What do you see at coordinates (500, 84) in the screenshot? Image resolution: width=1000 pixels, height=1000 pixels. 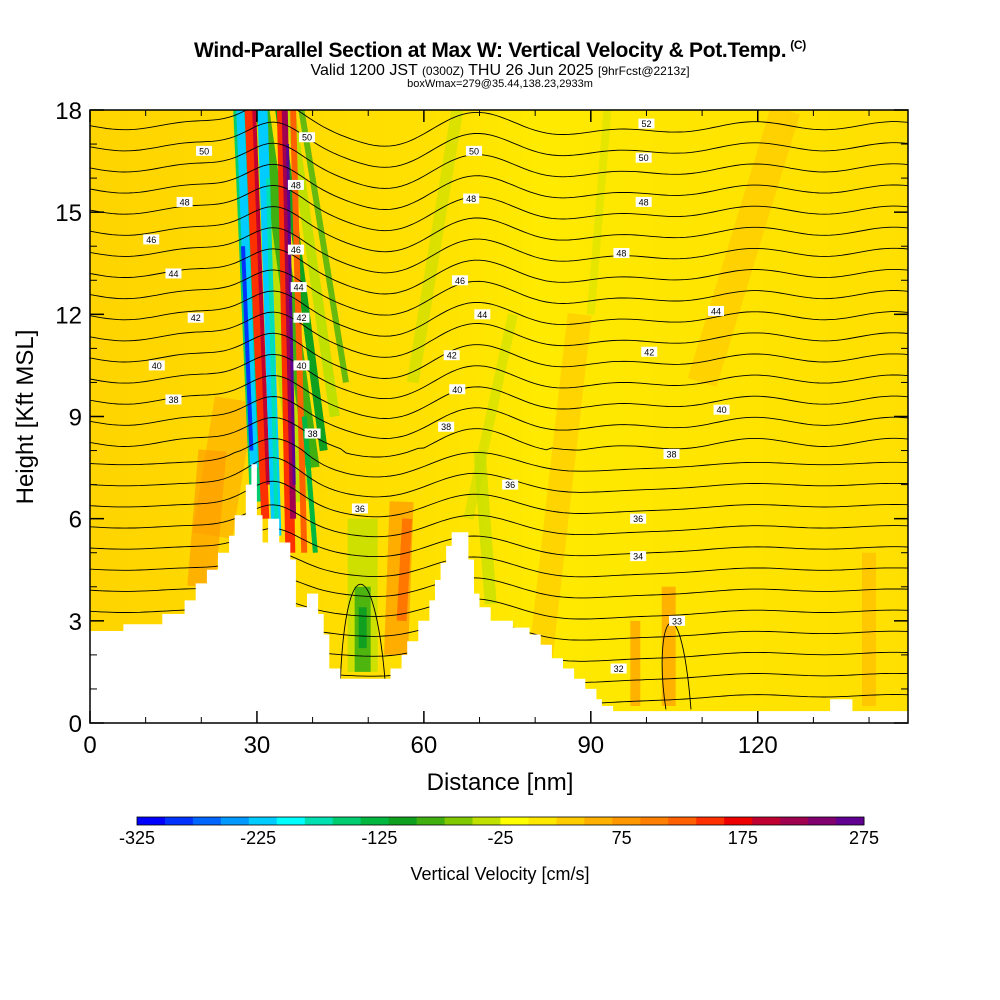 I see `box-wmax-info: boxWmax=279@35.44,138.23,2933m` at bounding box center [500, 84].